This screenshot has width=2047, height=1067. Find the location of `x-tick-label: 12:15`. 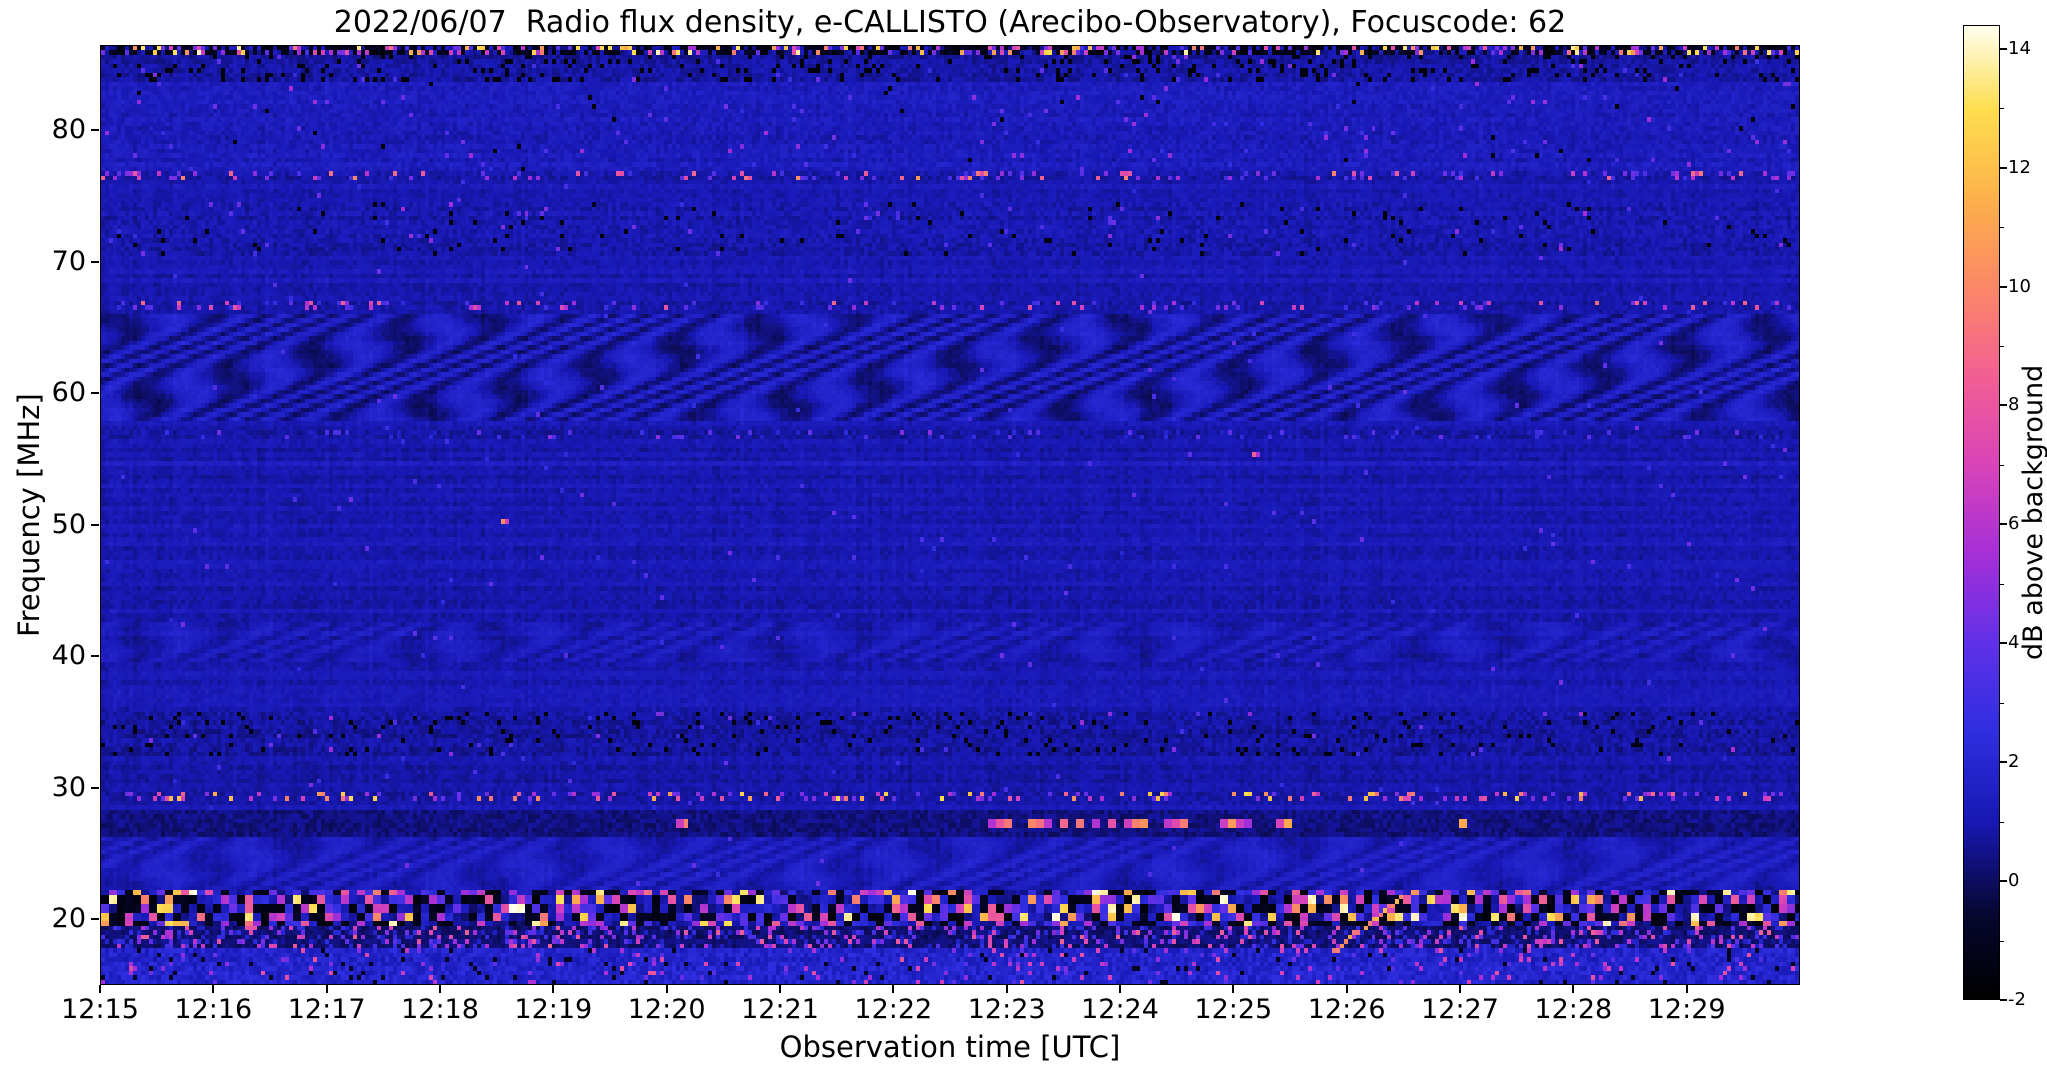

x-tick-label: 12:15 is located at coordinates (100, 1009).